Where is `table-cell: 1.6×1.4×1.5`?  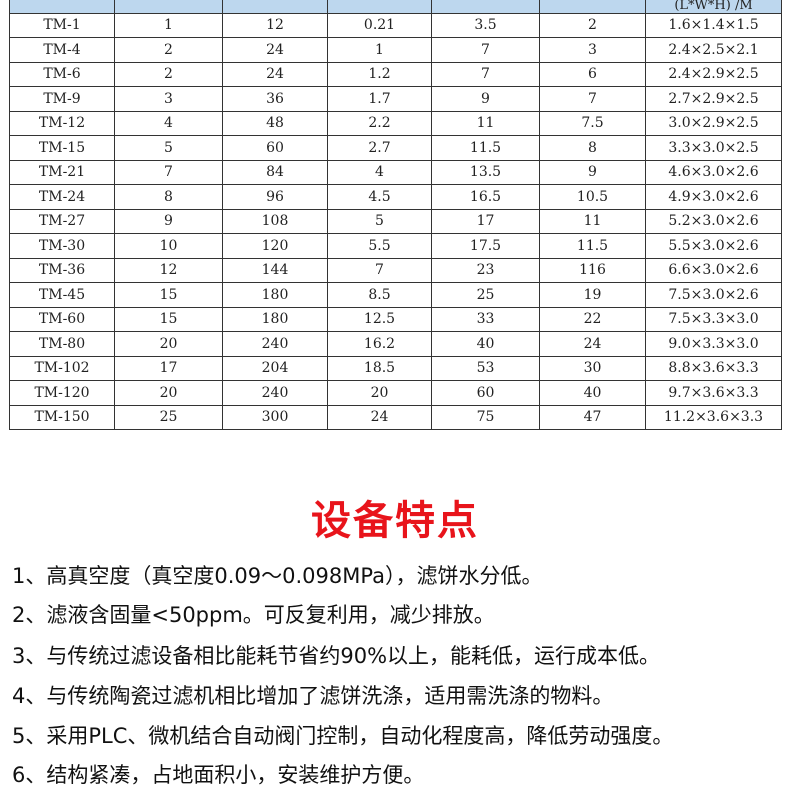
table-cell: 1.6×1.4×1.5 is located at coordinates (713, 25).